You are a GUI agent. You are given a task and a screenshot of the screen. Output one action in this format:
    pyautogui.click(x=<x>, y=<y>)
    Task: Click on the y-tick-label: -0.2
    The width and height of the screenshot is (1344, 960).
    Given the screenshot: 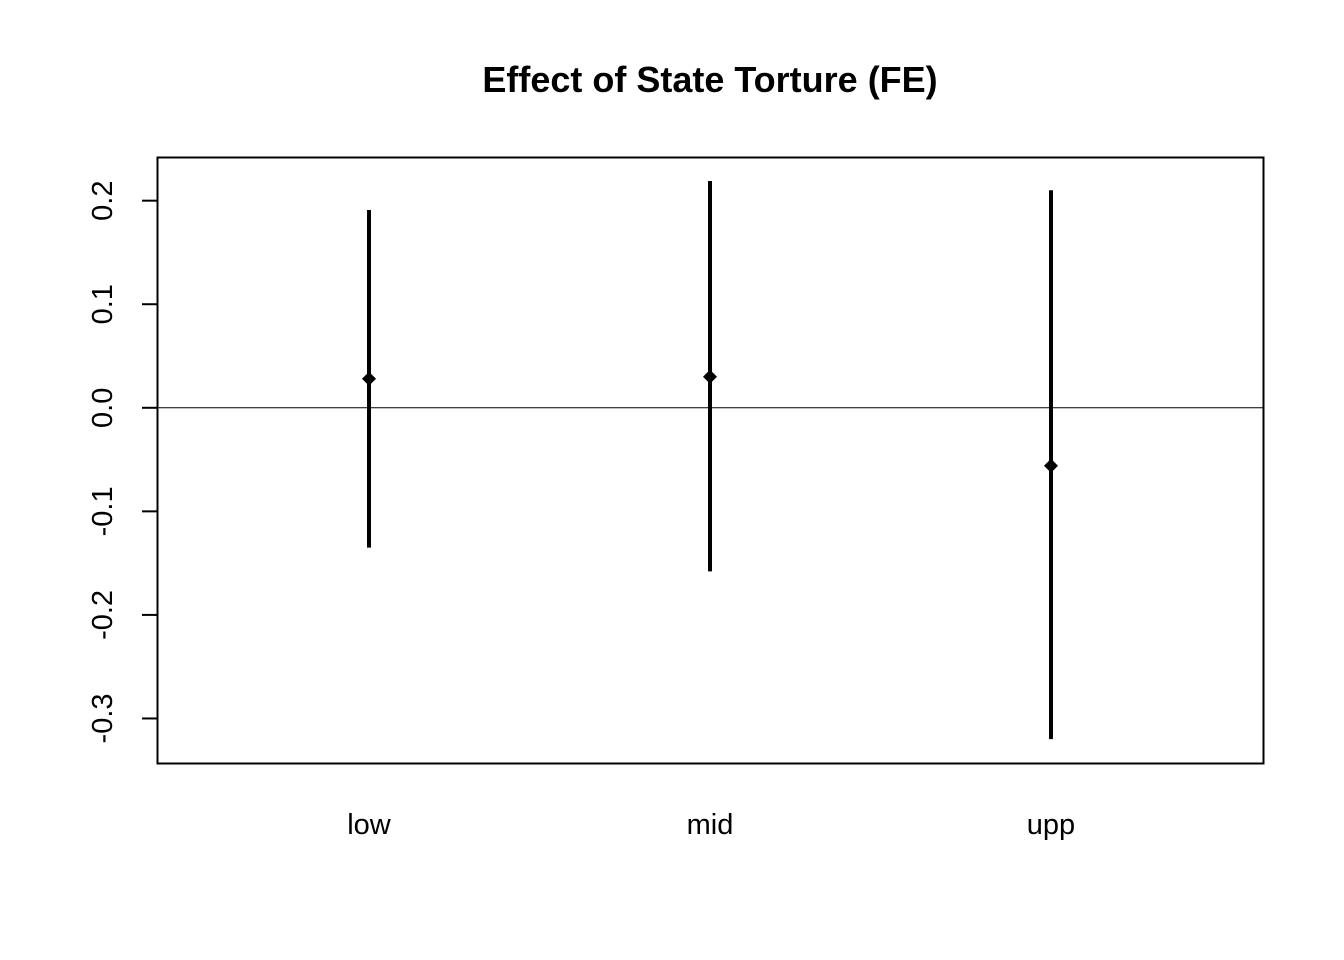 What is the action you would take?
    pyautogui.click(x=103, y=615)
    